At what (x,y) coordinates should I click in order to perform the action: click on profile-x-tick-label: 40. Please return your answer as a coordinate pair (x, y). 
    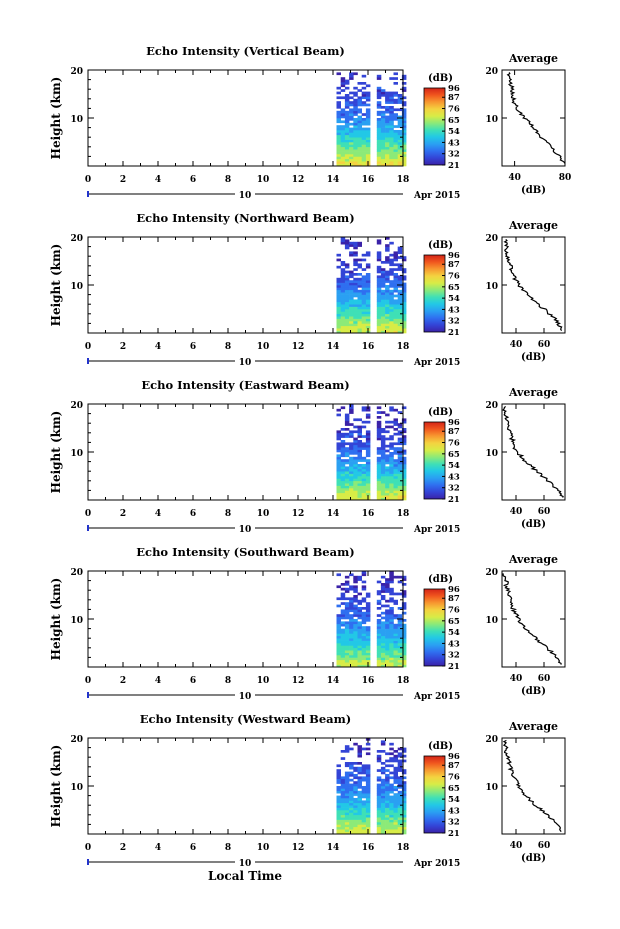
    Looking at the image, I should click on (516, 679).